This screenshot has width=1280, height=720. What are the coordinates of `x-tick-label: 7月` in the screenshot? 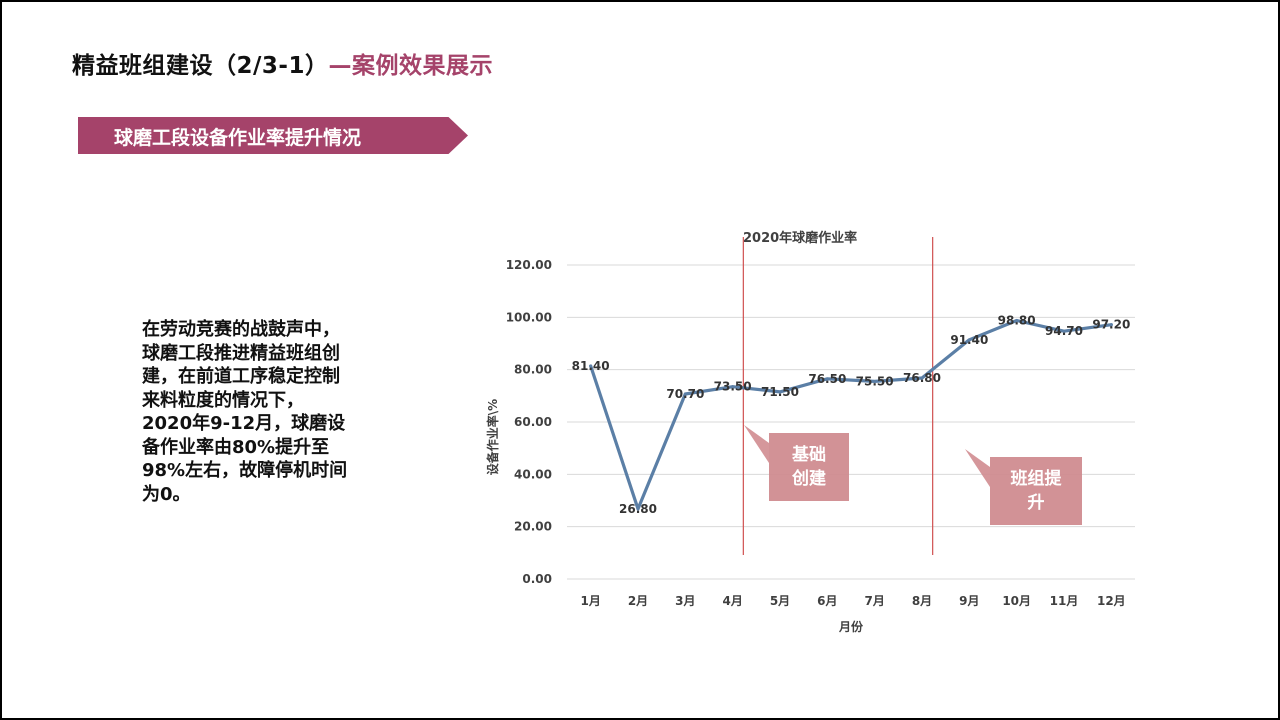 It's located at (874, 601).